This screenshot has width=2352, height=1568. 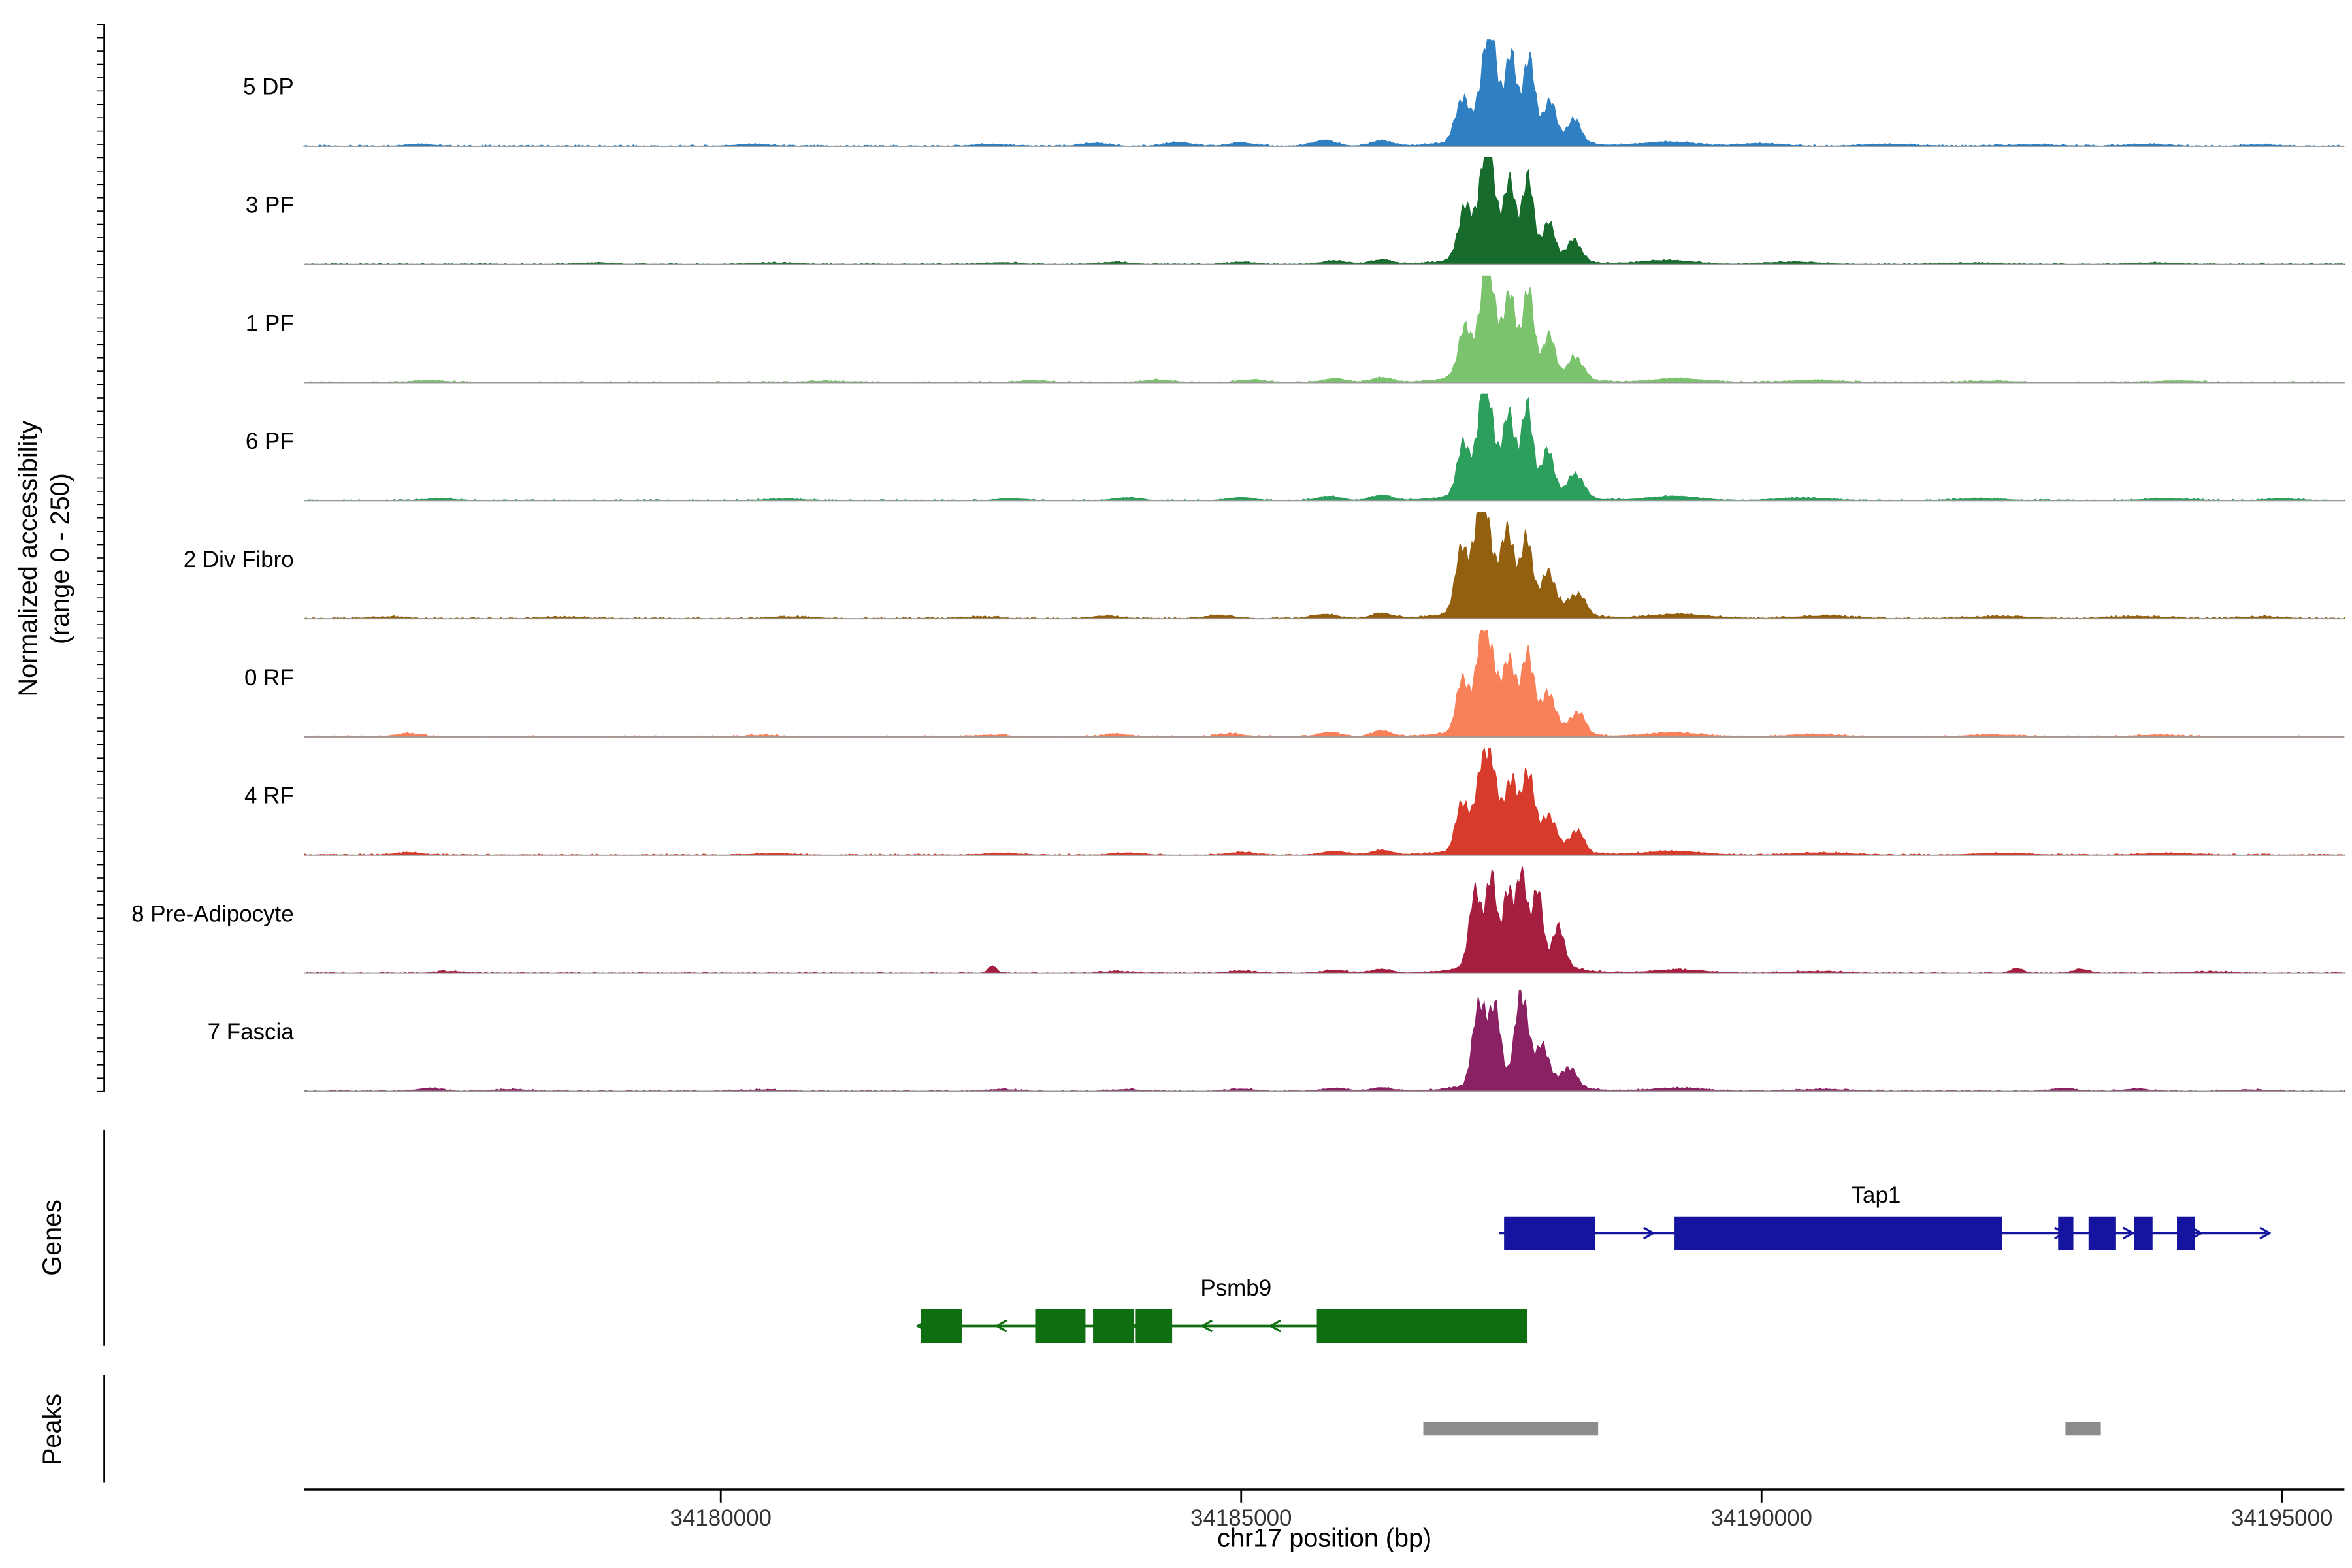 What do you see at coordinates (1294, 93) in the screenshot?
I see `coverage-track-5-dp: 5 DP` at bounding box center [1294, 93].